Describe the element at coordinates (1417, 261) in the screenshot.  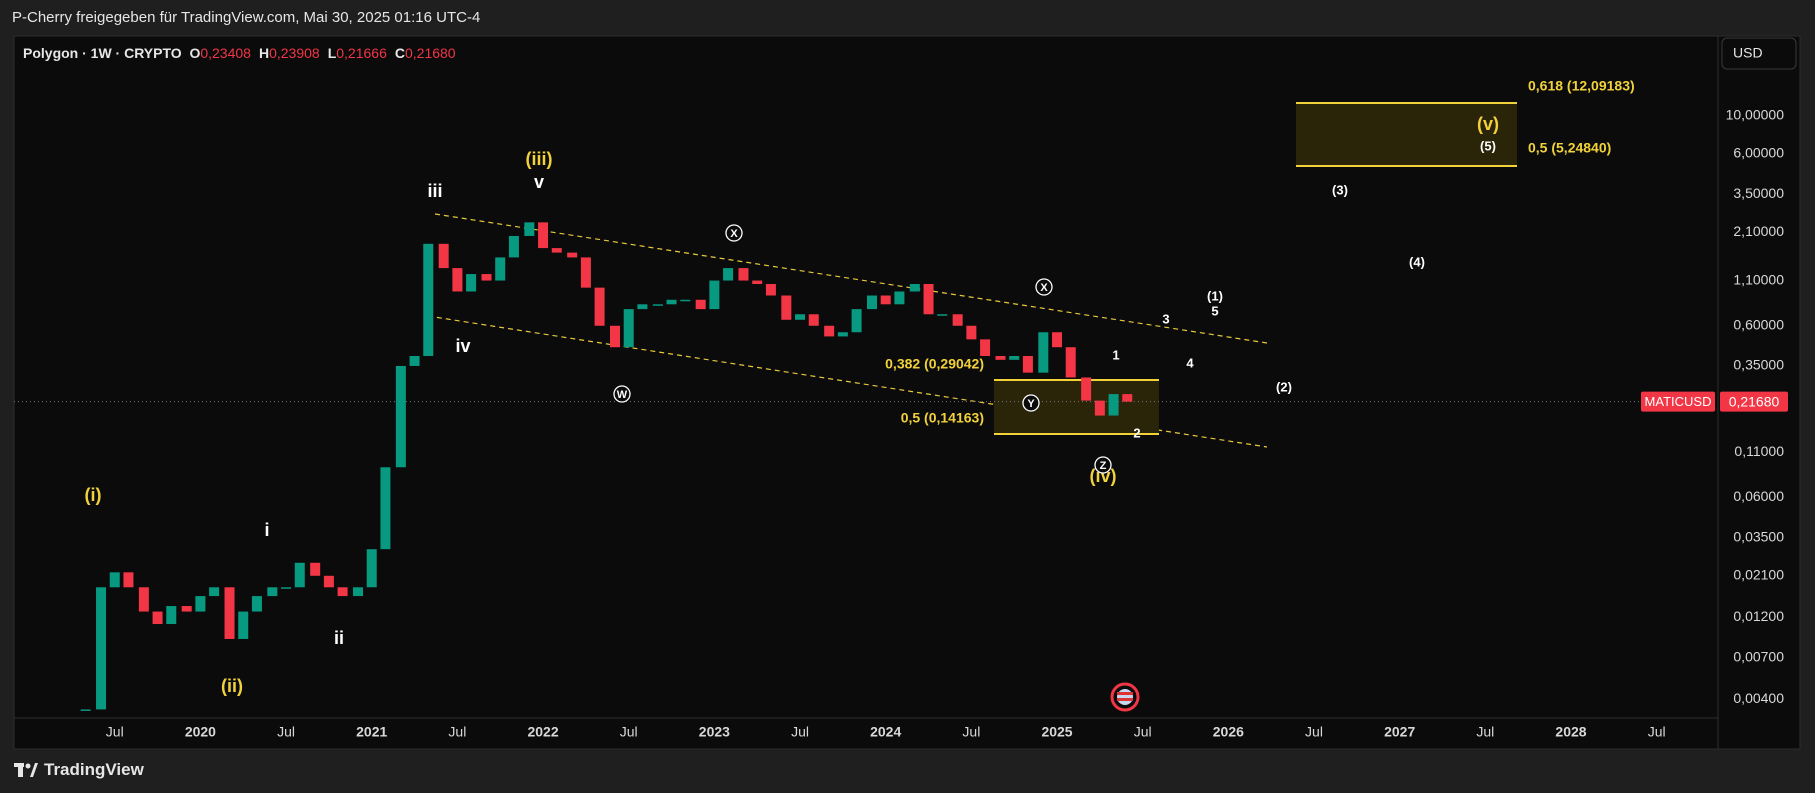
I see `wave-label: (4)` at that location.